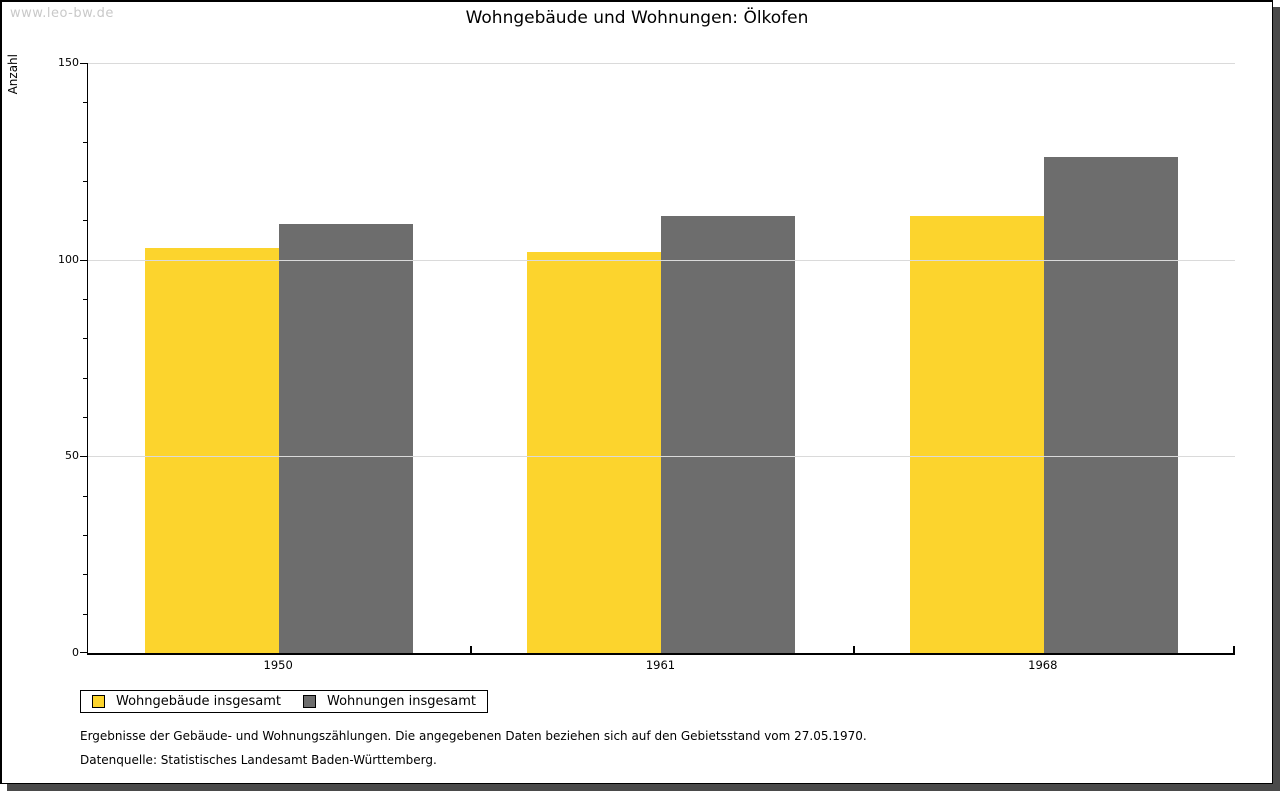  I want to click on chart-title: Wohngebäude und Wohnungen: Ölkofen, so click(637, 18).